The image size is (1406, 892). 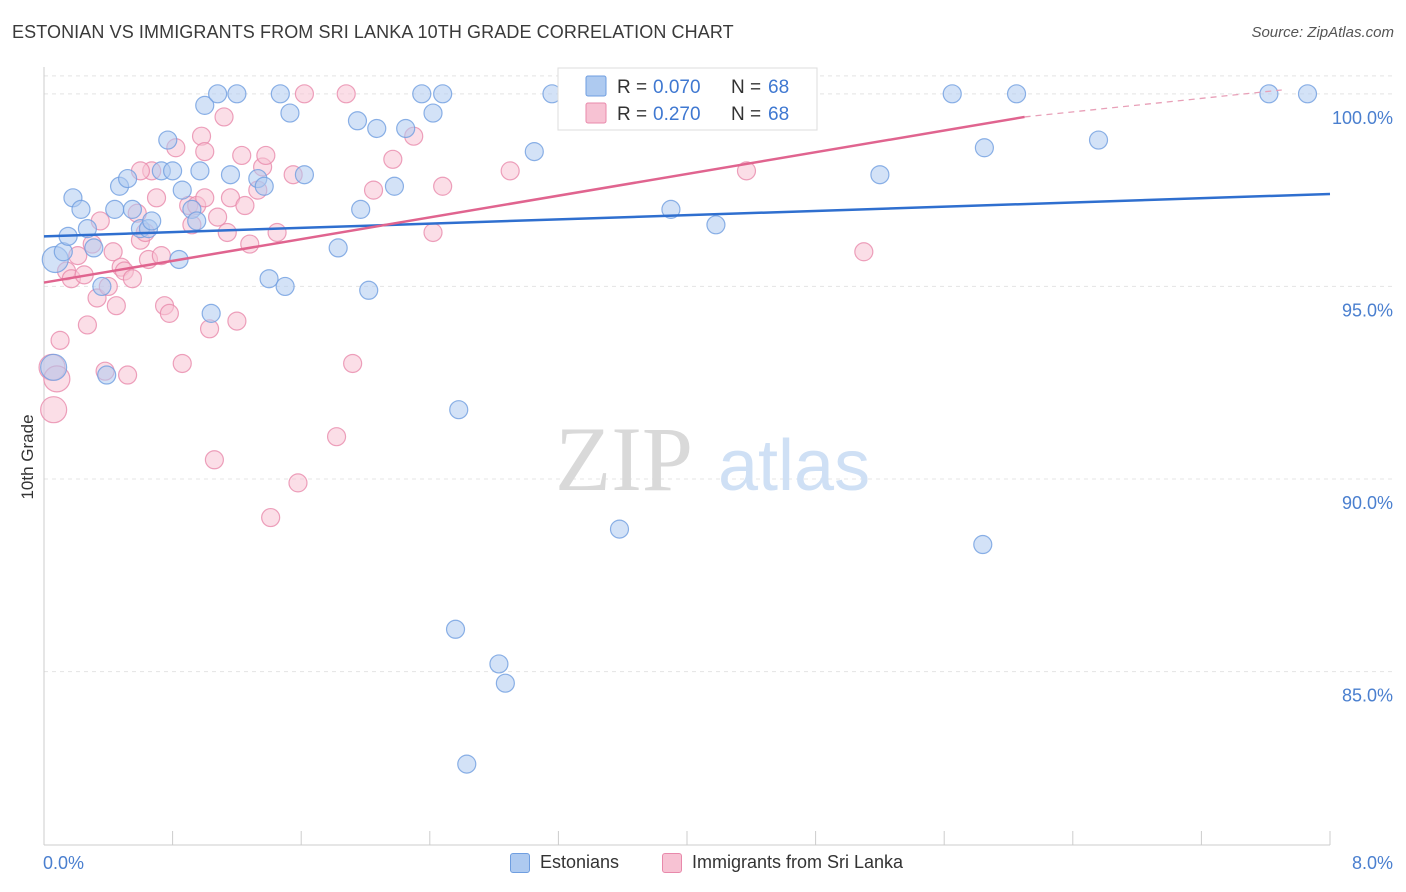 I want to click on x-tick-label-max: 8.0%, so click(x=1372, y=863).